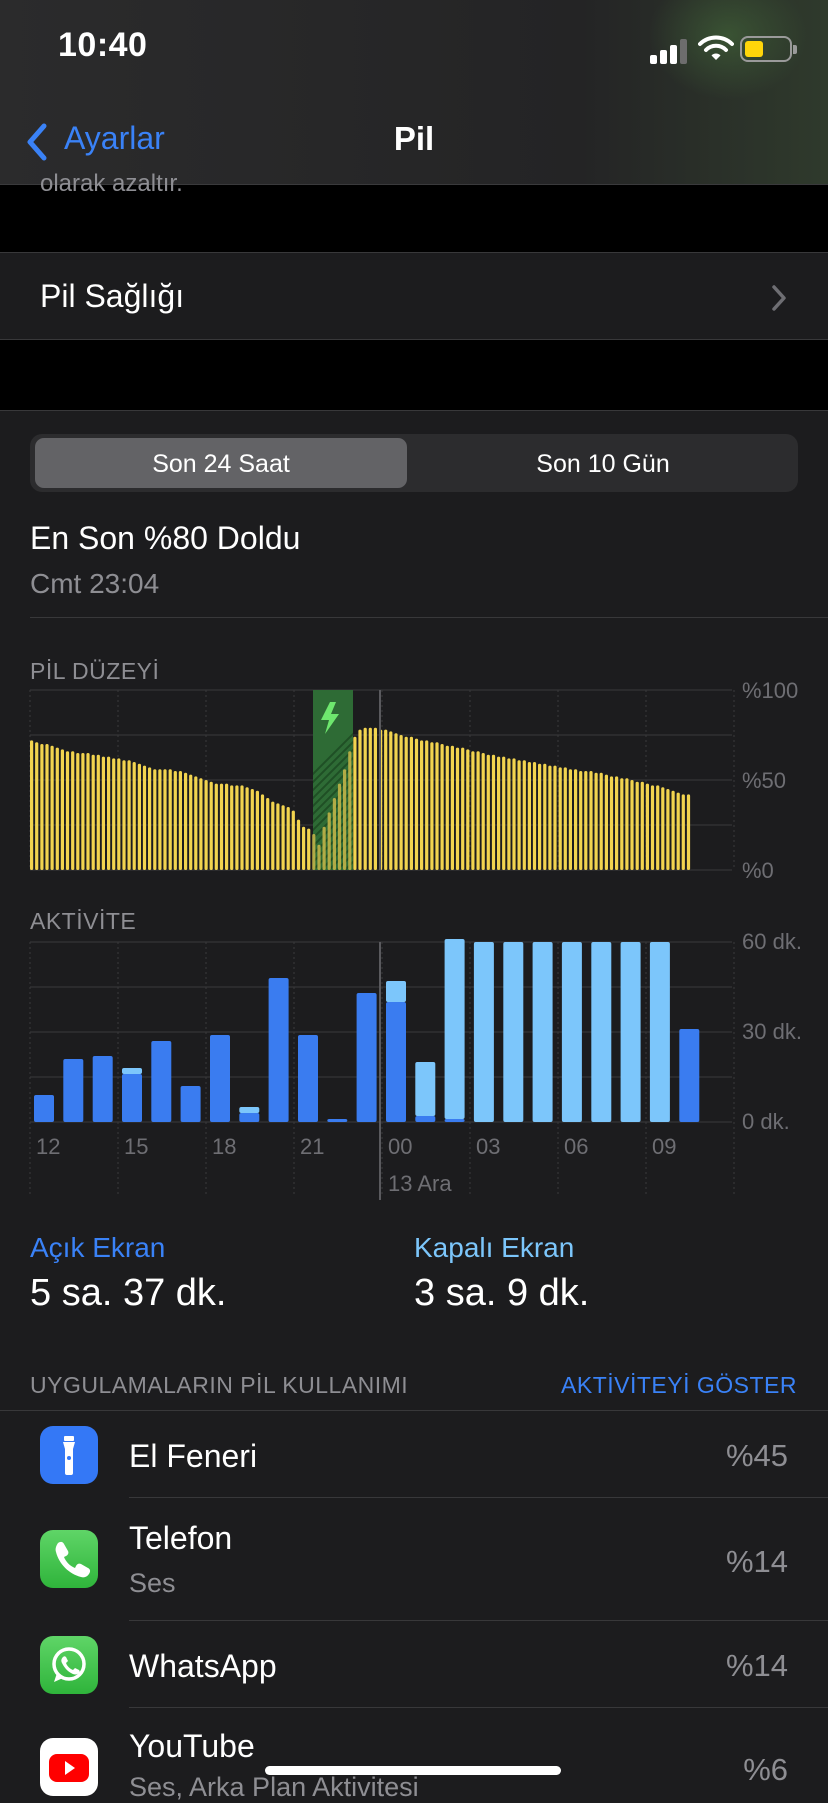 This screenshot has width=828, height=1803. Describe the element at coordinates (756, 1665) in the screenshot. I see `app-percentage: %14` at that location.